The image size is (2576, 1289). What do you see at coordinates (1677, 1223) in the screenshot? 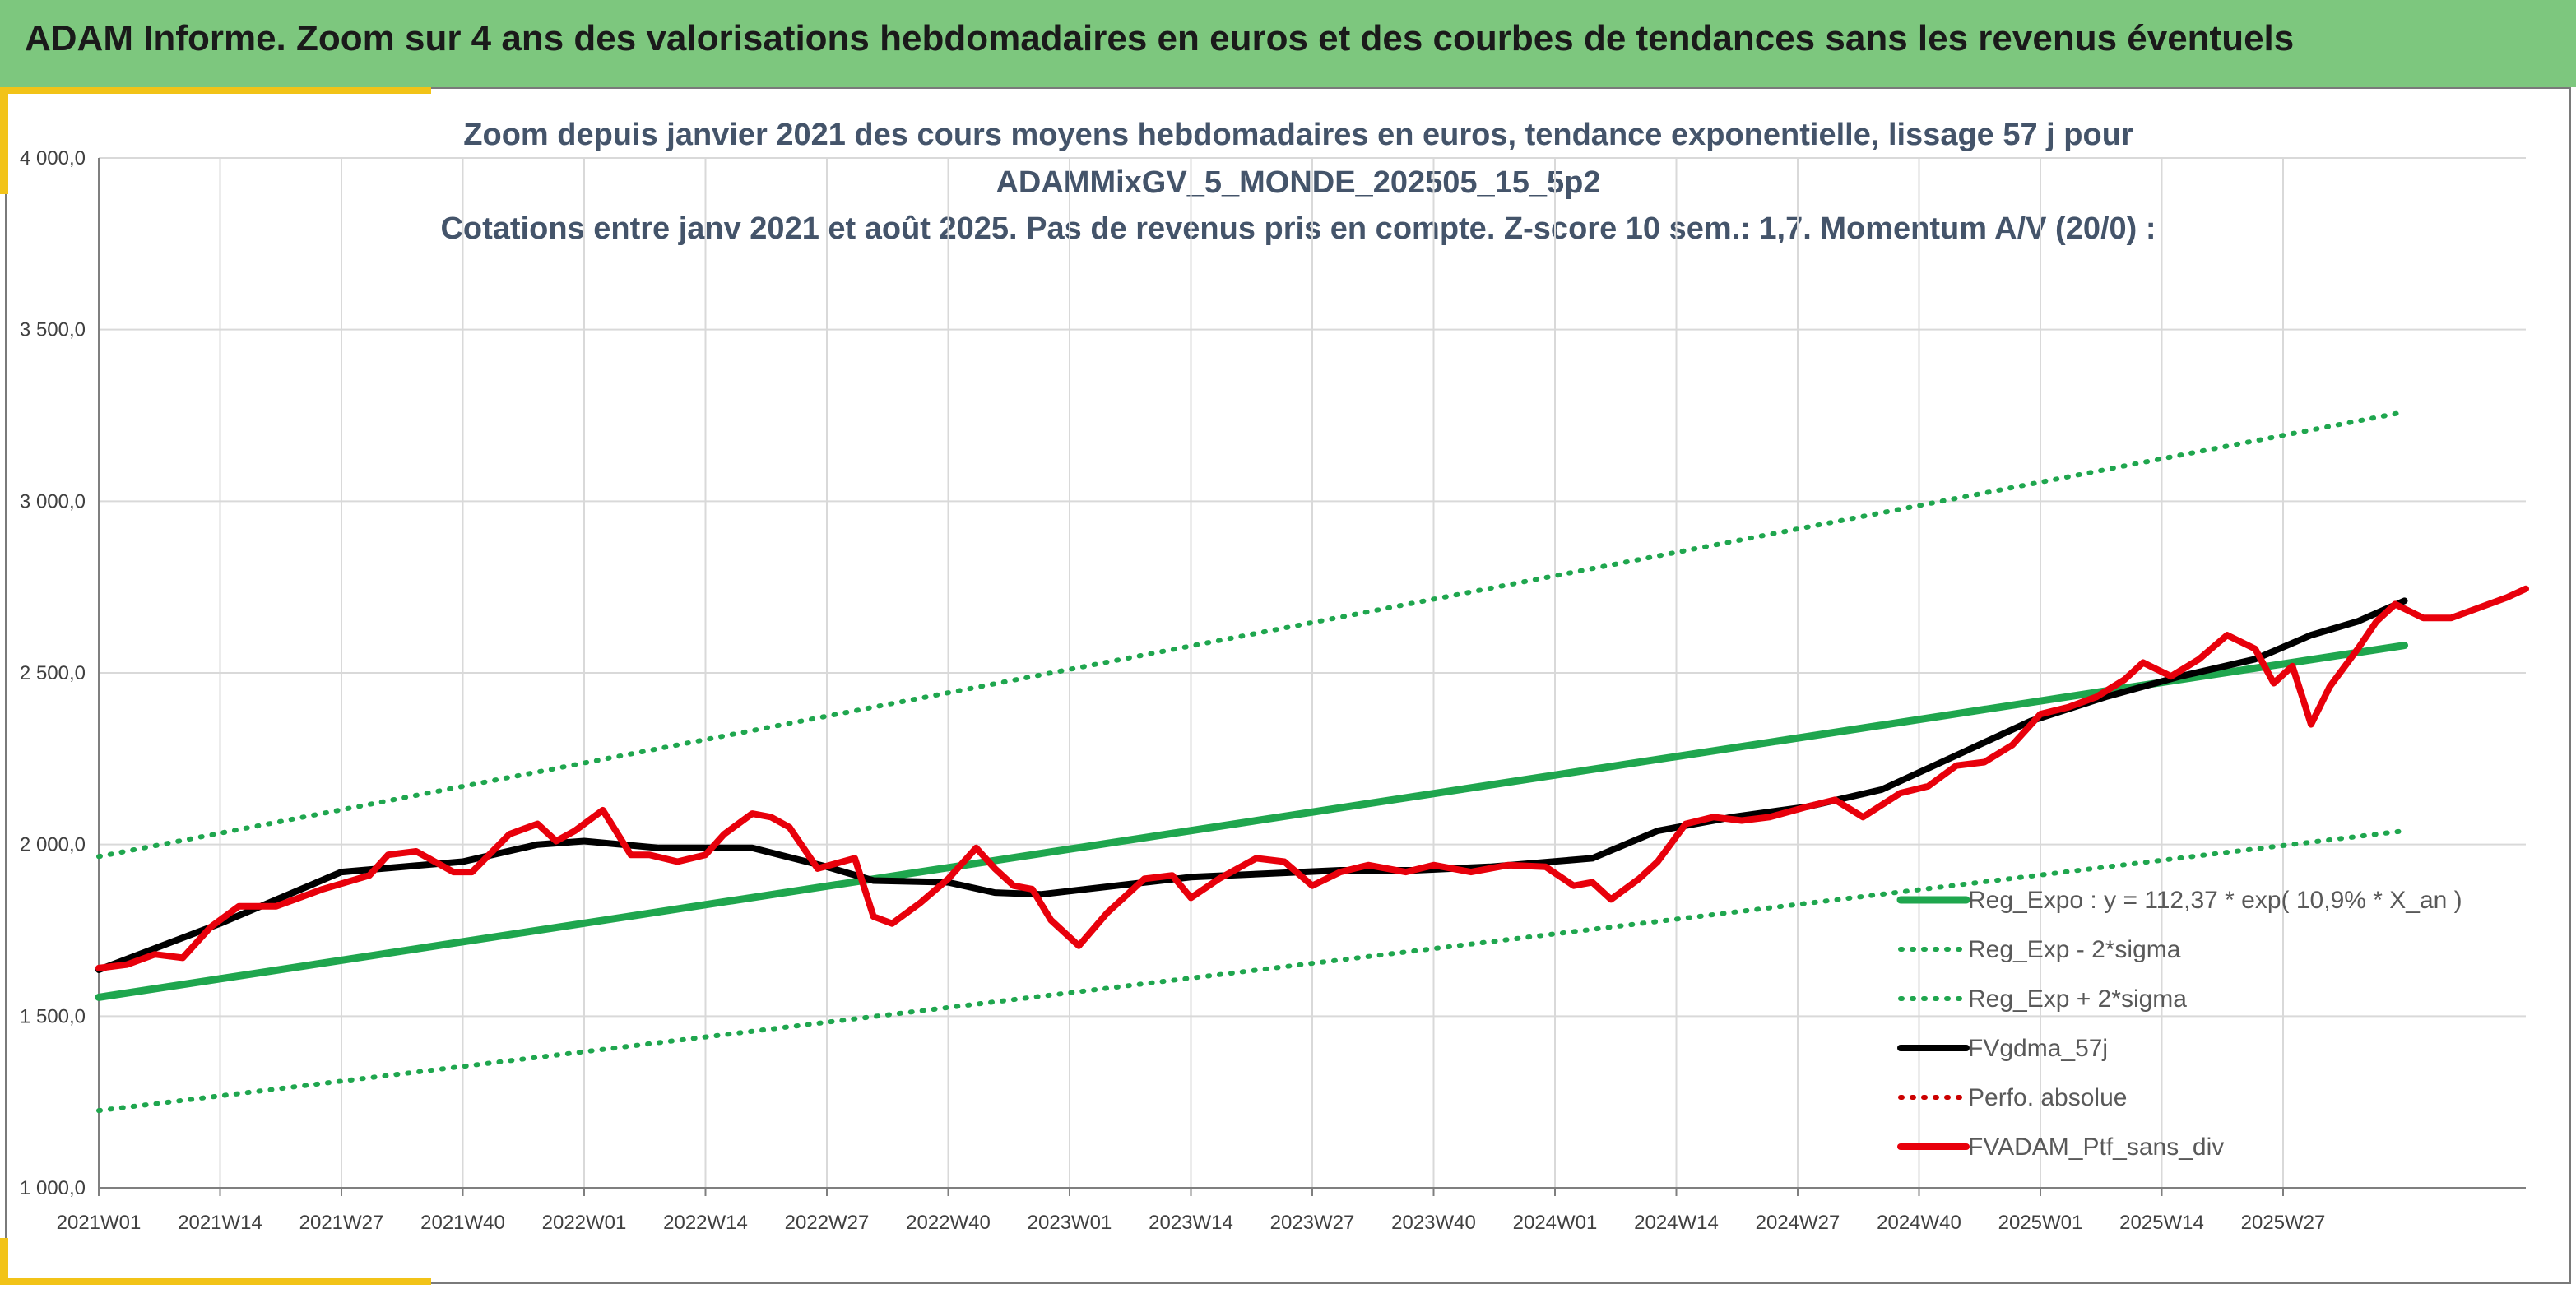
I see `x-tick-label: 2024W14` at bounding box center [1677, 1223].